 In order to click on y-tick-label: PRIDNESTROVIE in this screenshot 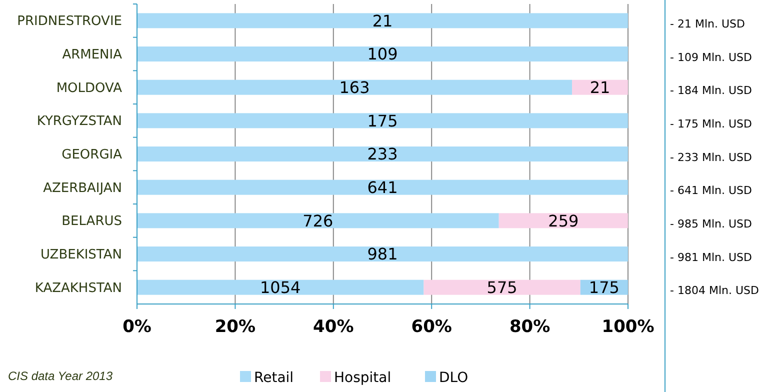, I will do `click(69, 22)`.